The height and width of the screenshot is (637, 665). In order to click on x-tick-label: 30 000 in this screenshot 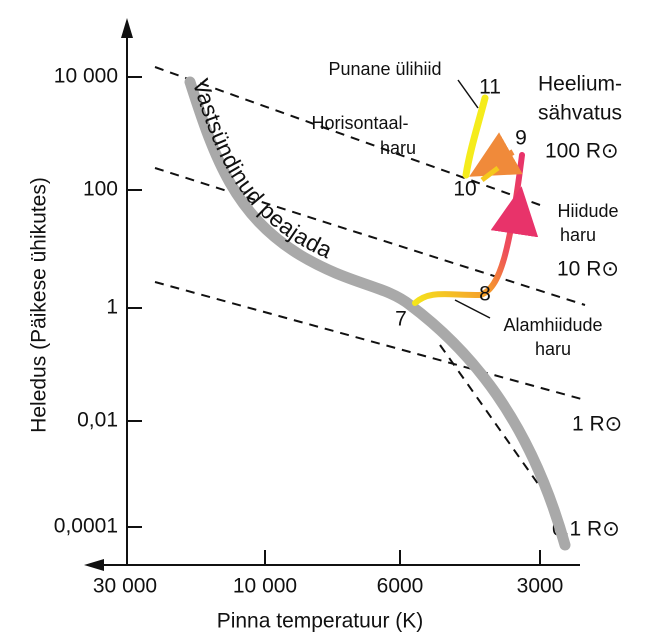, I will do `click(125, 586)`.